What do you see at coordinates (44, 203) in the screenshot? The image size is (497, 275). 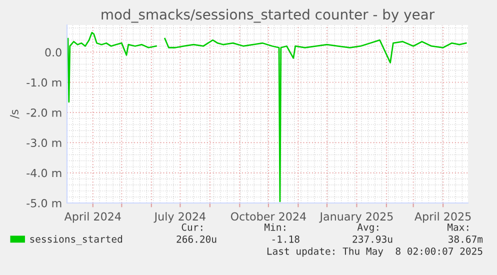 I see `y-tick-label: -5.0 m` at bounding box center [44, 203].